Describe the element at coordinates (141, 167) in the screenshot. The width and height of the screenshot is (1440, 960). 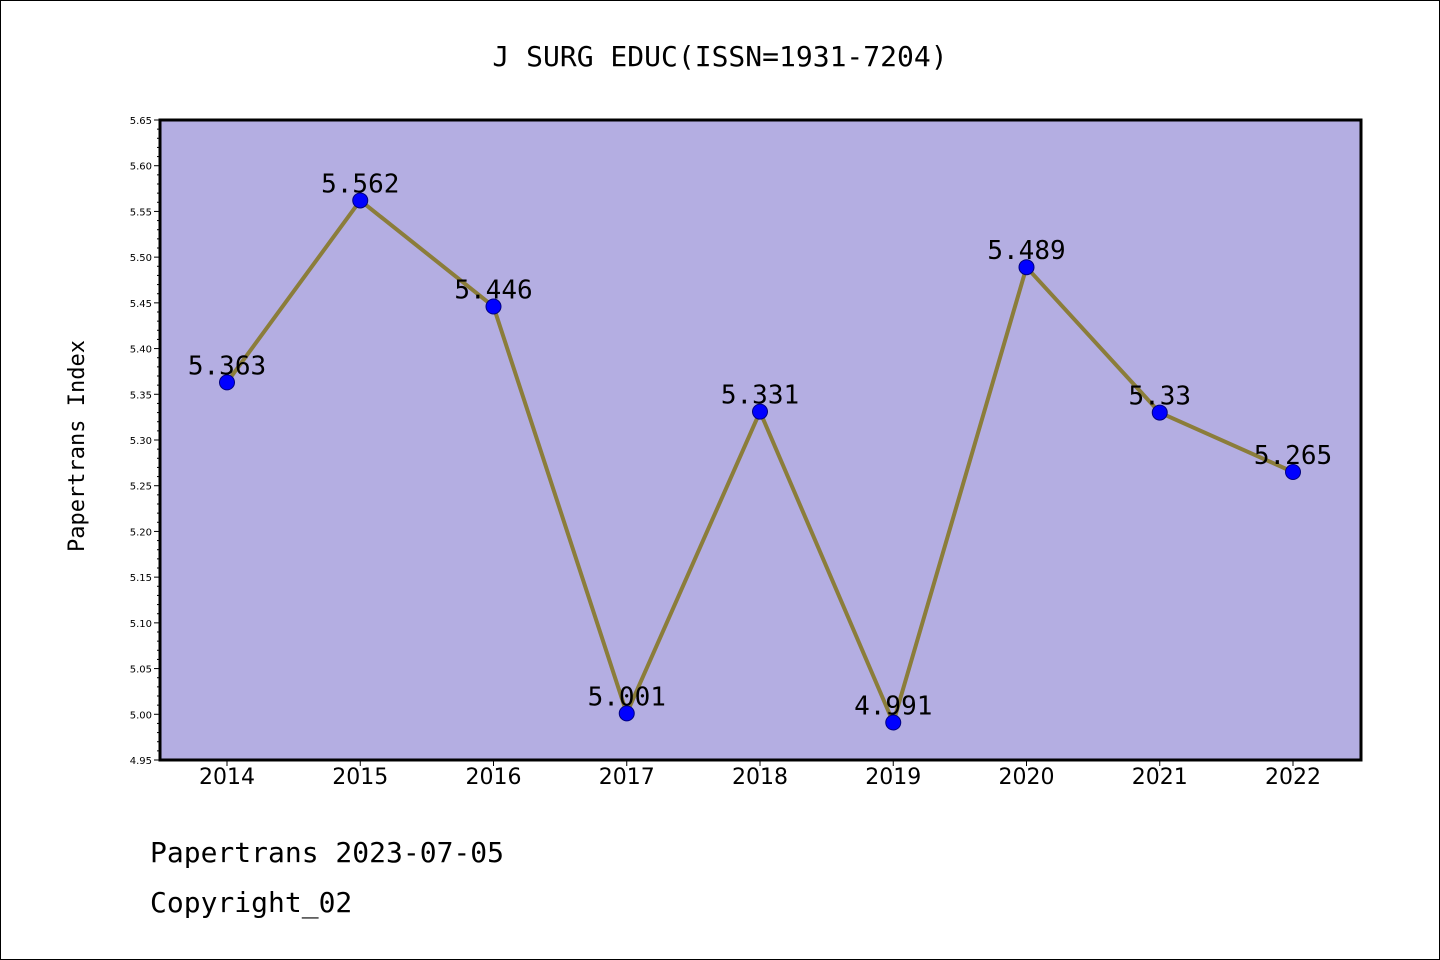
I see `y-tick-label: 5.60` at that location.